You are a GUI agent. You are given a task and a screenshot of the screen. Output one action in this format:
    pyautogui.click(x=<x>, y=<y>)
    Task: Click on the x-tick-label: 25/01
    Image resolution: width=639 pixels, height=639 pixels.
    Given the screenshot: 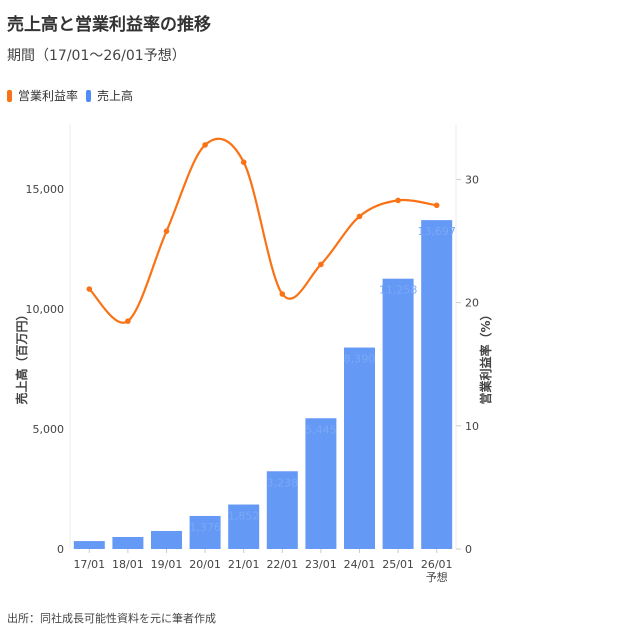 What is the action you would take?
    pyautogui.click(x=398, y=564)
    